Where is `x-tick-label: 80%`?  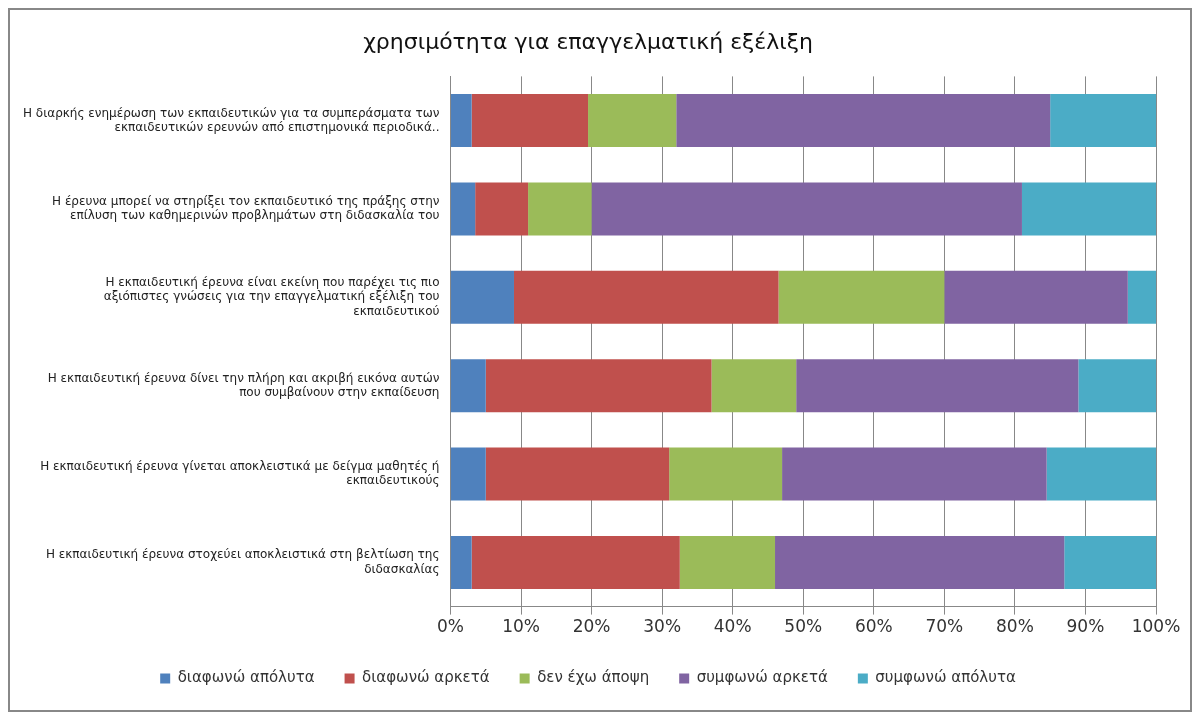
x-tick-label: 80% is located at coordinates (1015, 626).